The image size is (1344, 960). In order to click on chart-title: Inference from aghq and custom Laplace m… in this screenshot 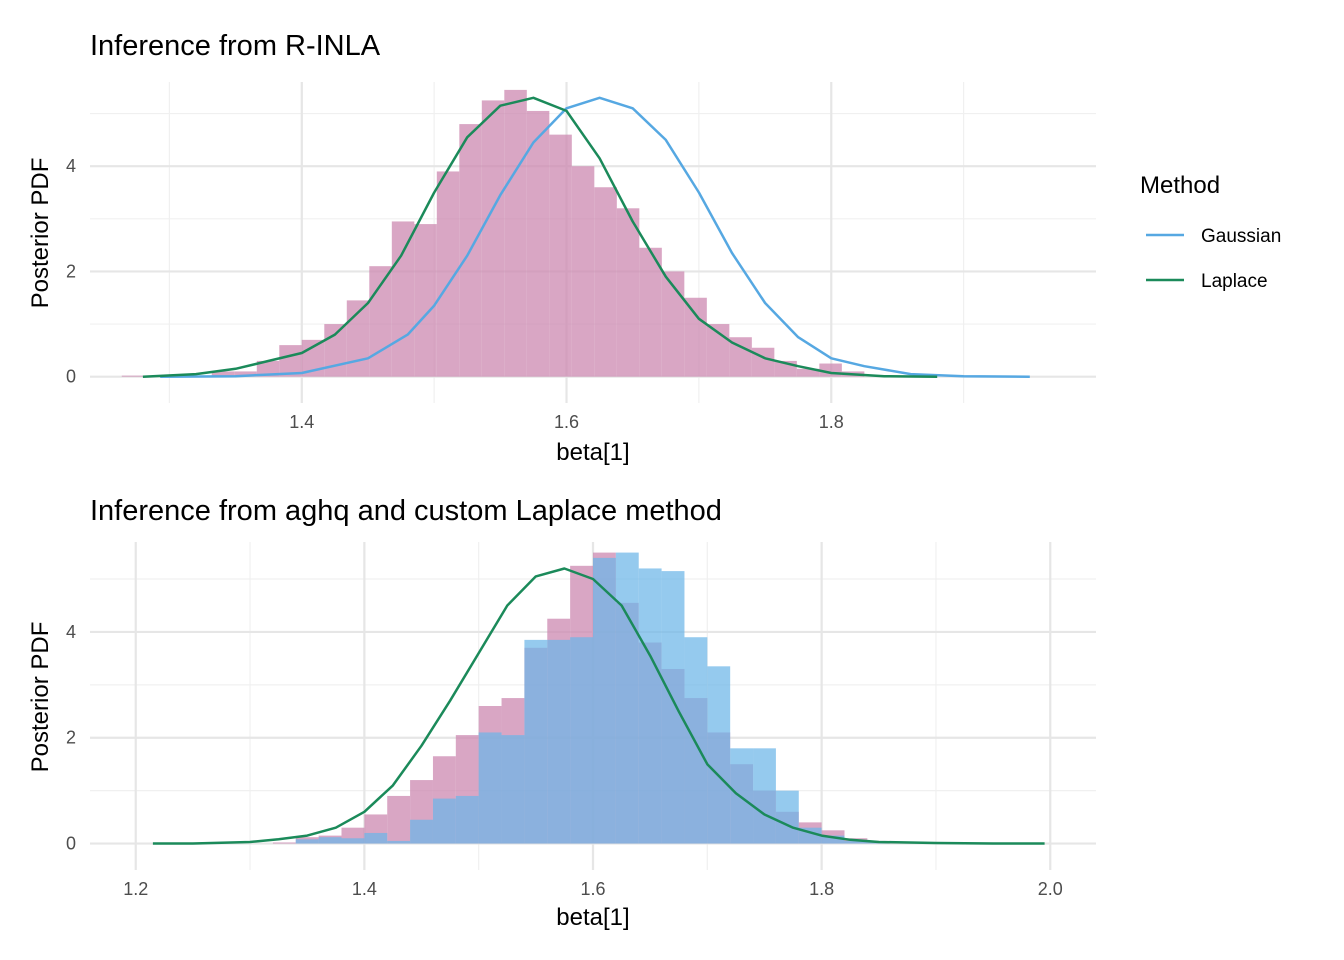, I will do `click(406, 511)`.